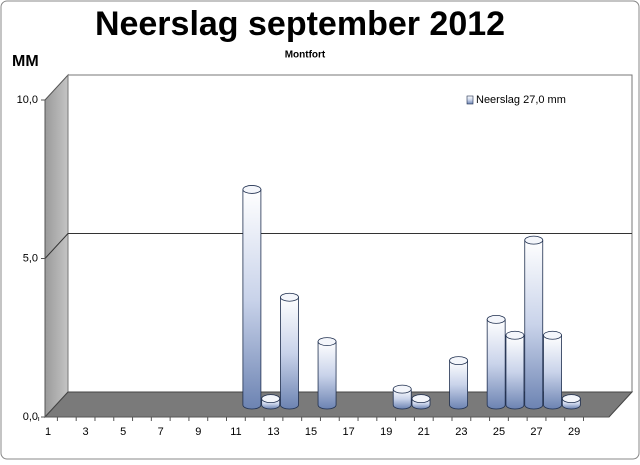  I want to click on x-tick-label: 13, so click(273, 432).